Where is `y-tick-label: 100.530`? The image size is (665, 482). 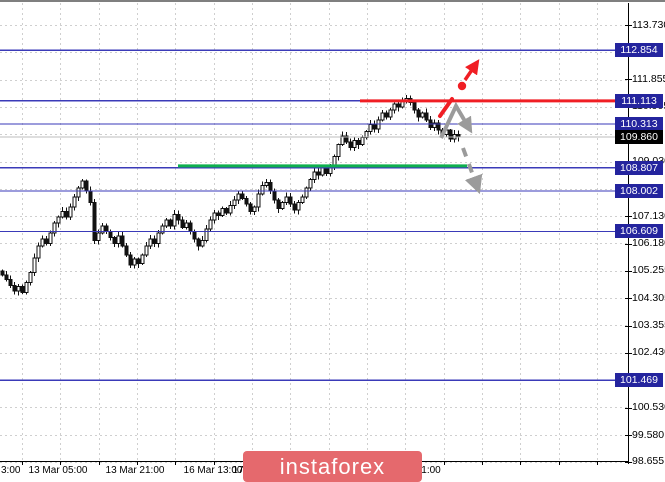 y-tick-label: 100.530 is located at coordinates (648, 407).